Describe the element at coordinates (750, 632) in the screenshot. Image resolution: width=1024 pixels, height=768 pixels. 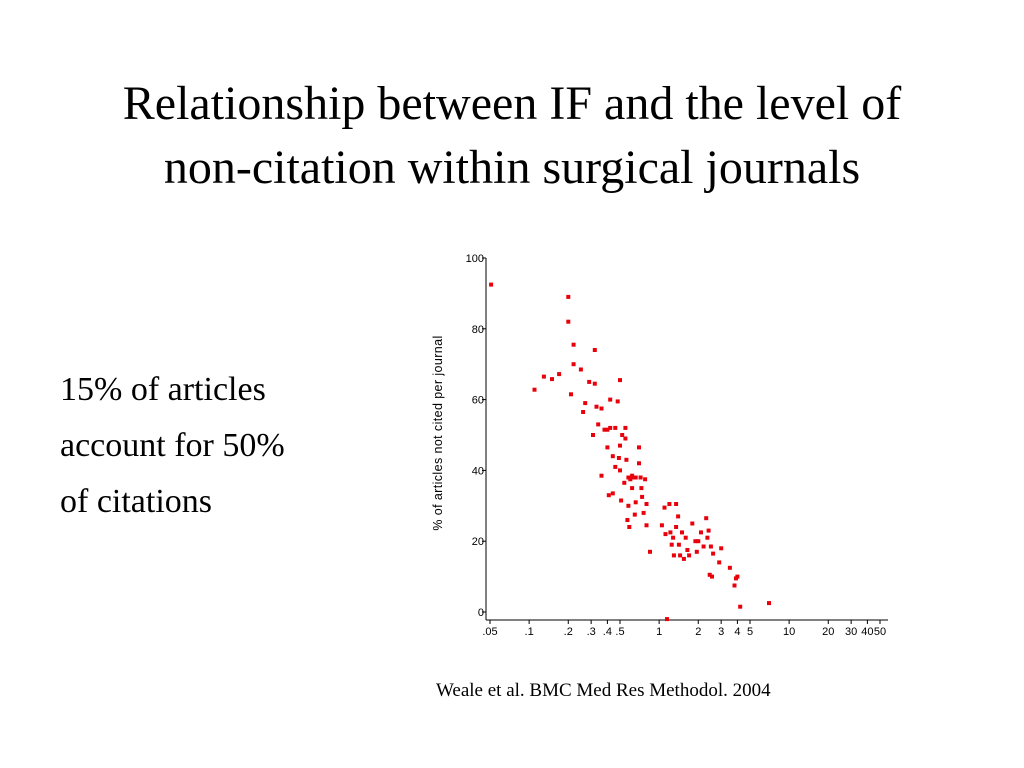
I see `x-tick-label: 5` at that location.